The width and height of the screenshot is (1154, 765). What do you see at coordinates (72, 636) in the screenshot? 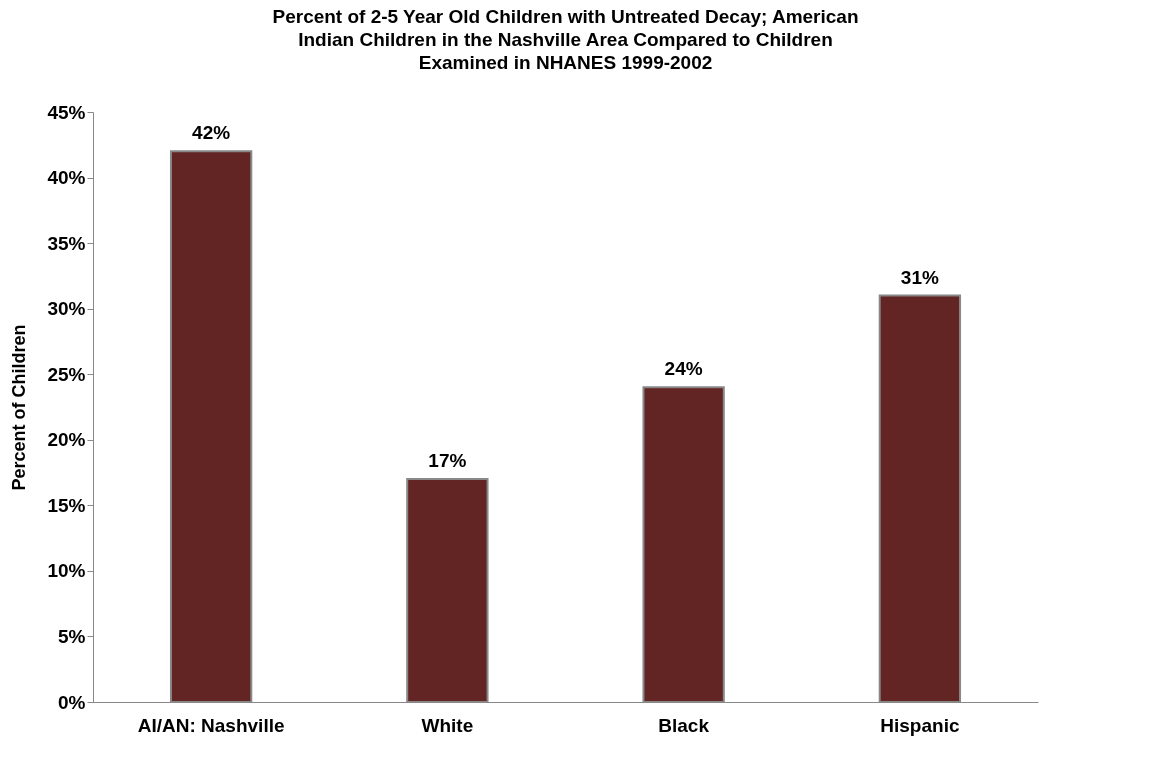
I see `y-tick-label: 5%` at bounding box center [72, 636].